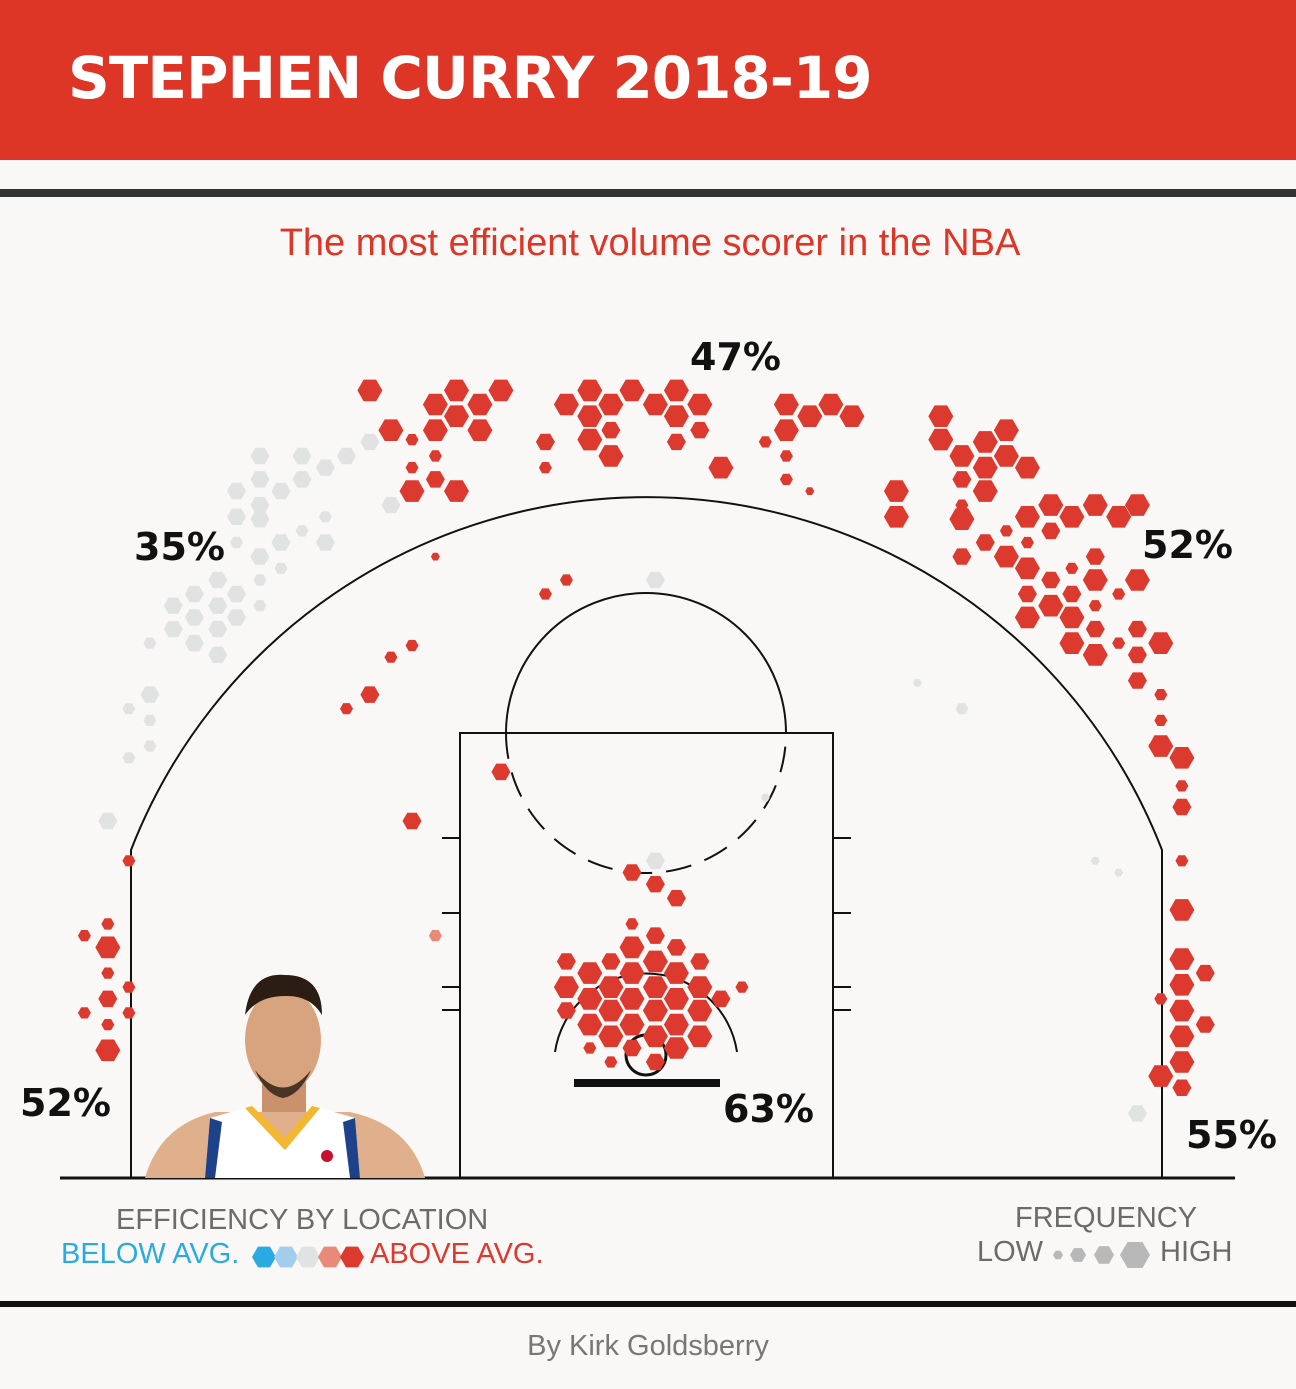 The height and width of the screenshot is (1389, 1296). What do you see at coordinates (65, 1103) in the screenshot?
I see `zone-label-left-corner: 52%` at bounding box center [65, 1103].